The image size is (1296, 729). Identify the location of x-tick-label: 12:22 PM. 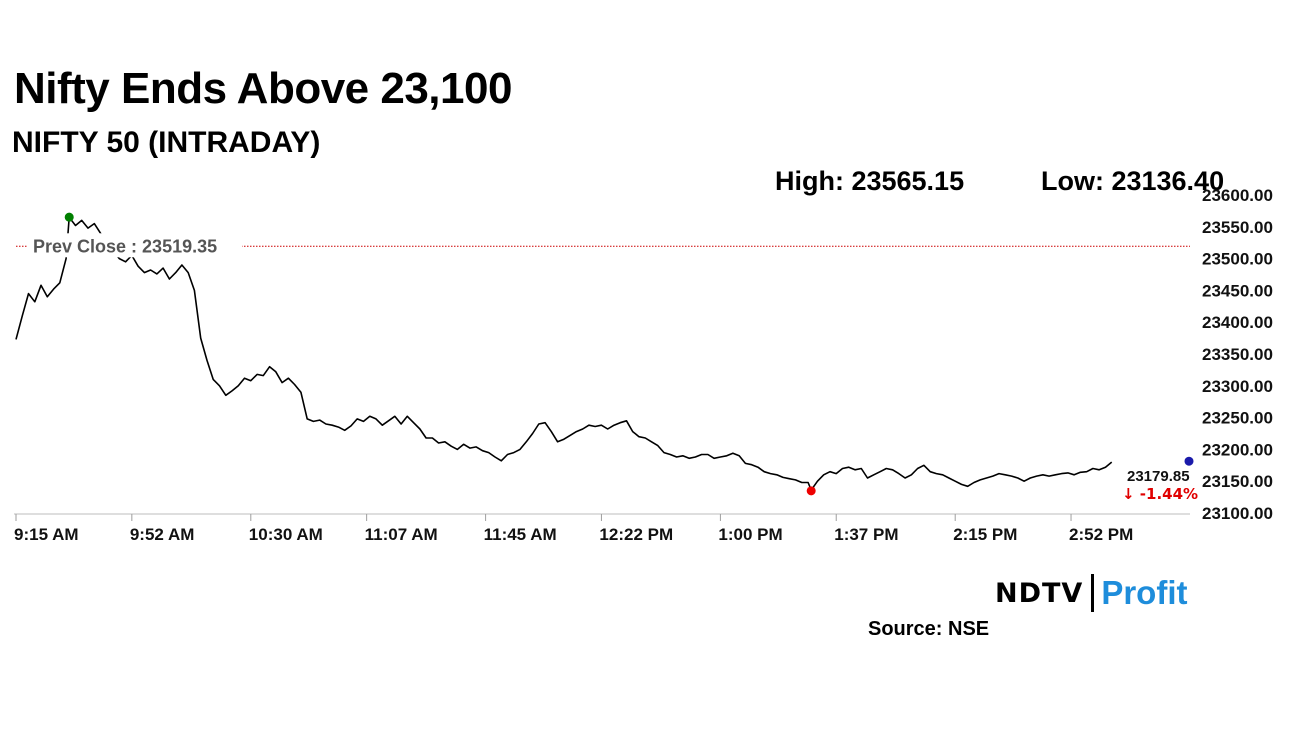
(636, 534).